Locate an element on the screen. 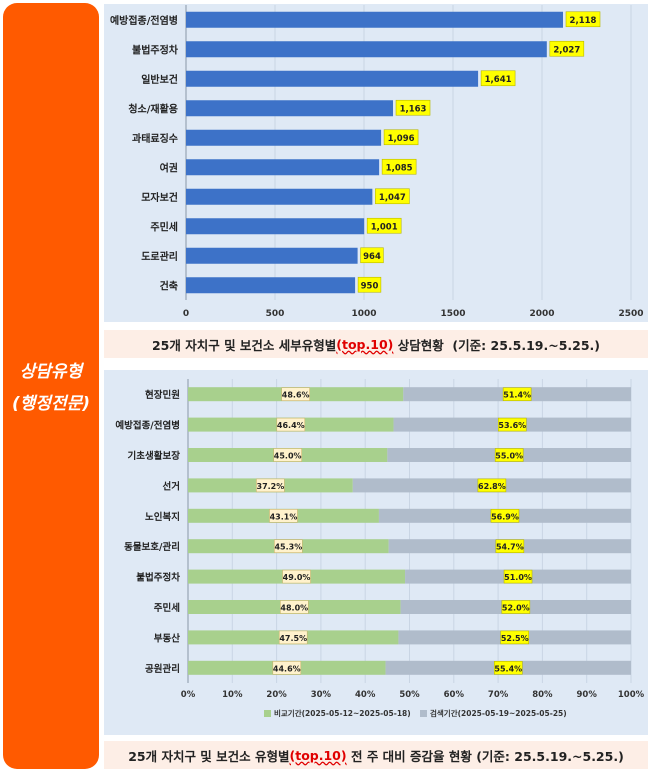 The image size is (652, 772). chart1-data-label: 1,096 is located at coordinates (401, 139).